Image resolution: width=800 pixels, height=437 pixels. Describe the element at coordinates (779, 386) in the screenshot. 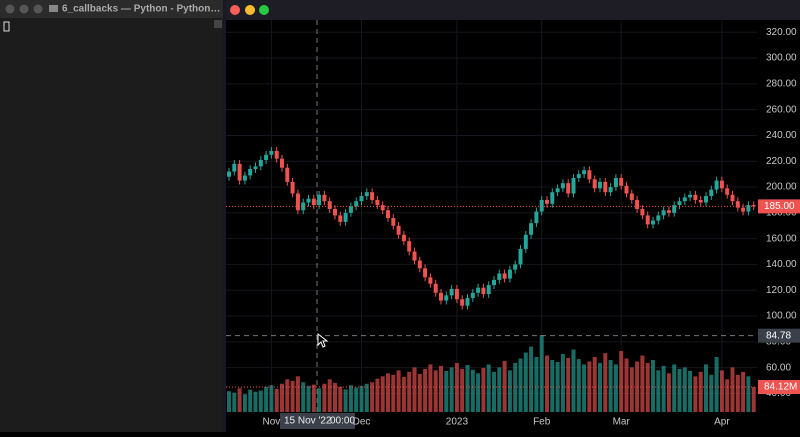

I see `last-volume-box` at that location.